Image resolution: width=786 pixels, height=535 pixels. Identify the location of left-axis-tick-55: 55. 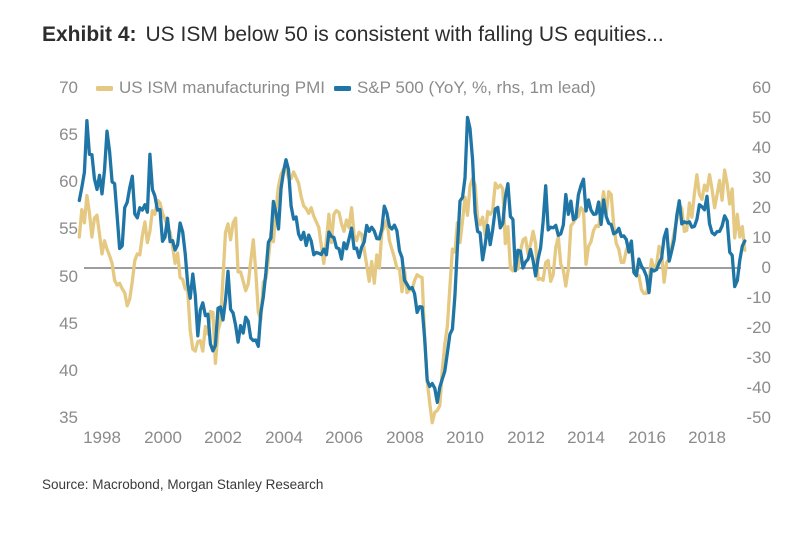
(68, 228).